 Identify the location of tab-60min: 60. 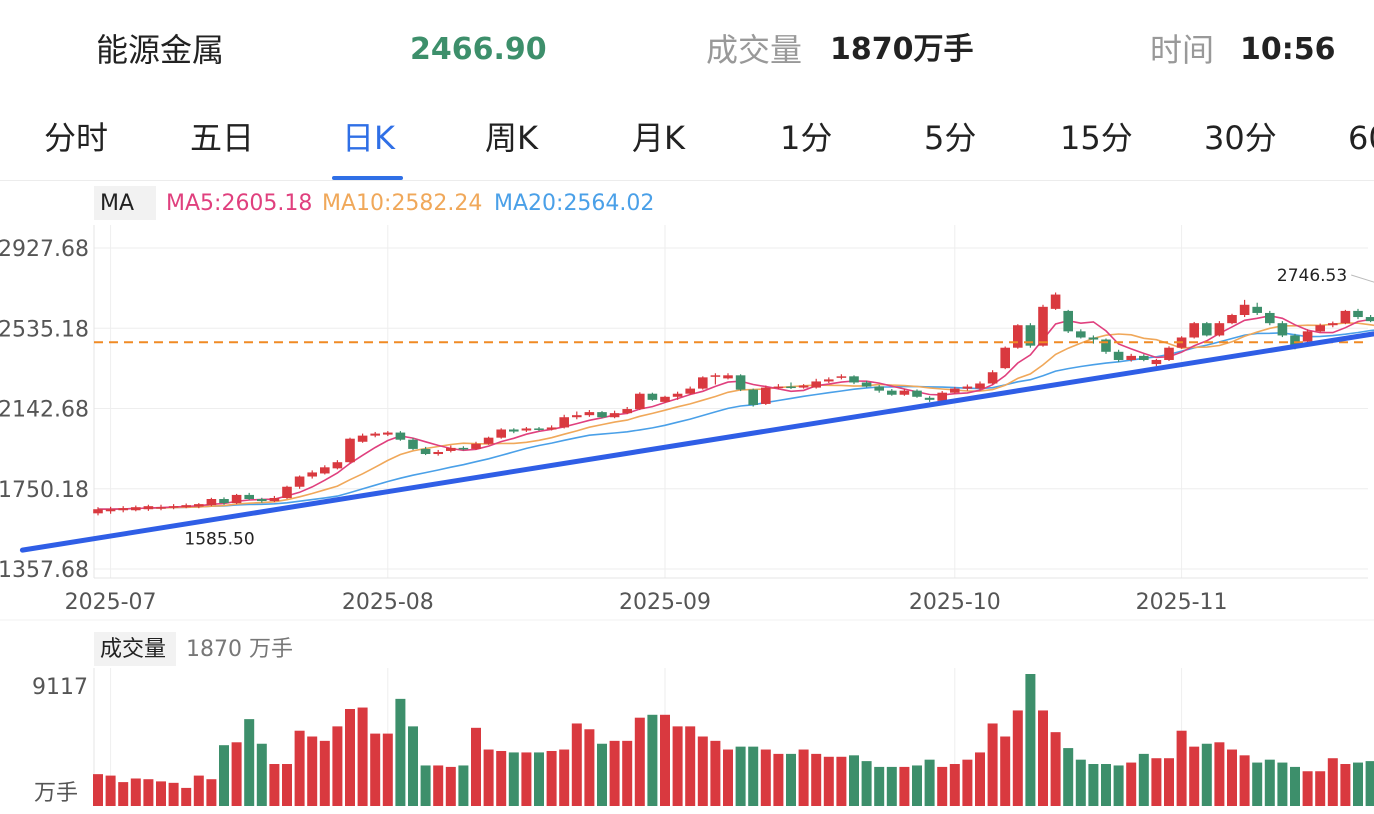
(1361, 138).